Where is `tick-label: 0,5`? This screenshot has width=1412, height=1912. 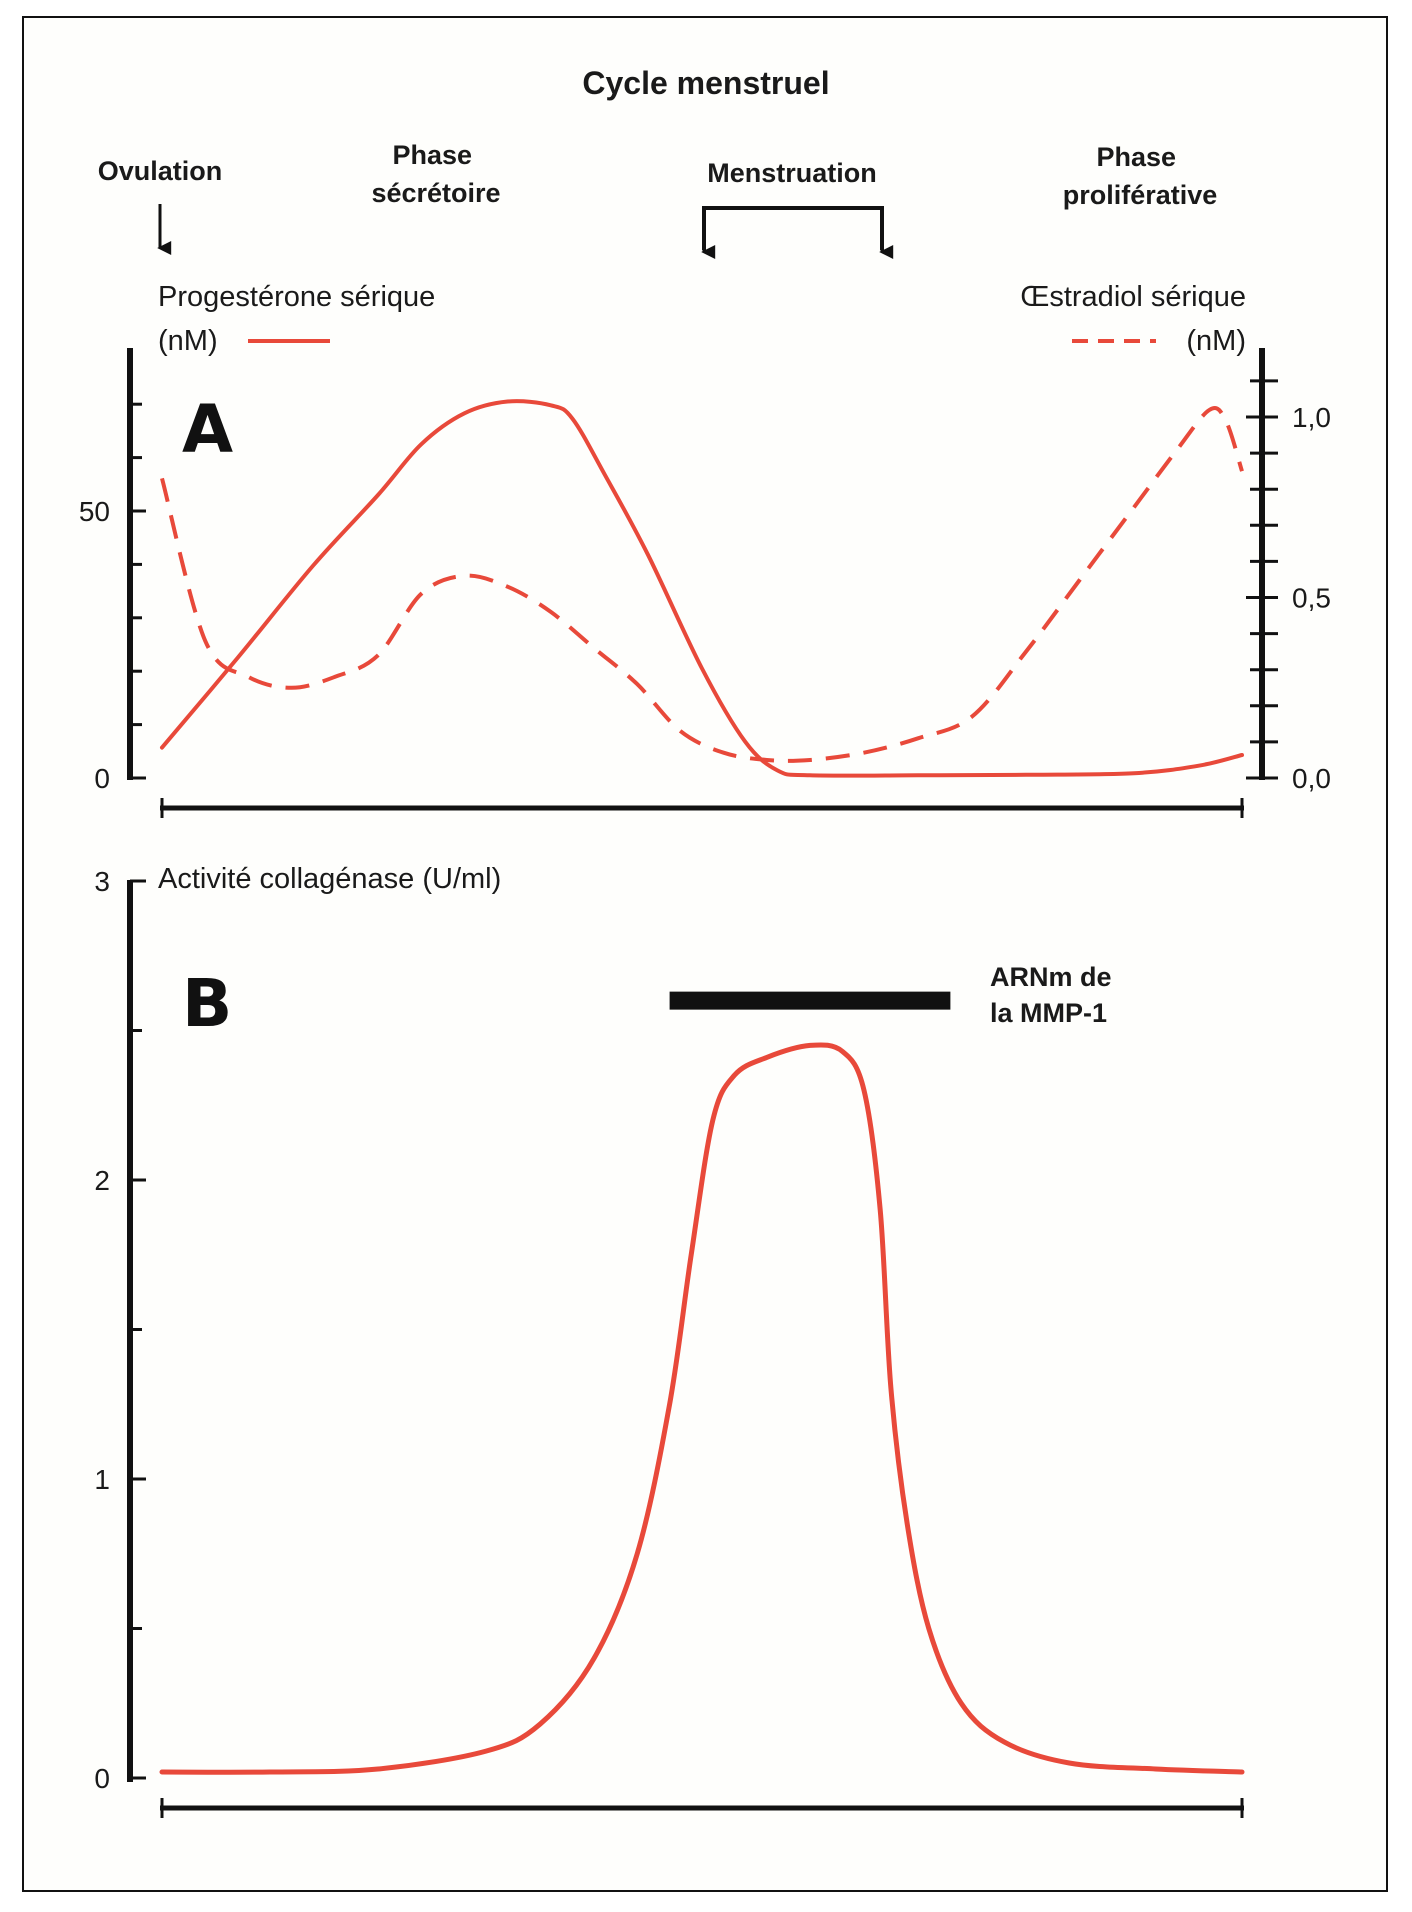
tick-label: 0,5 is located at coordinates (1311, 598).